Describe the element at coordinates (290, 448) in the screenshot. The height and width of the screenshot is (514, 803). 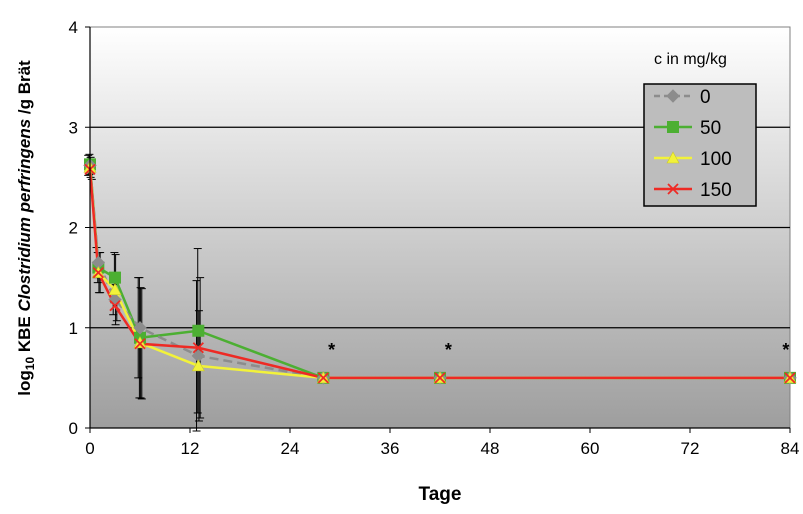
I see `x-tick-label: 24` at that location.